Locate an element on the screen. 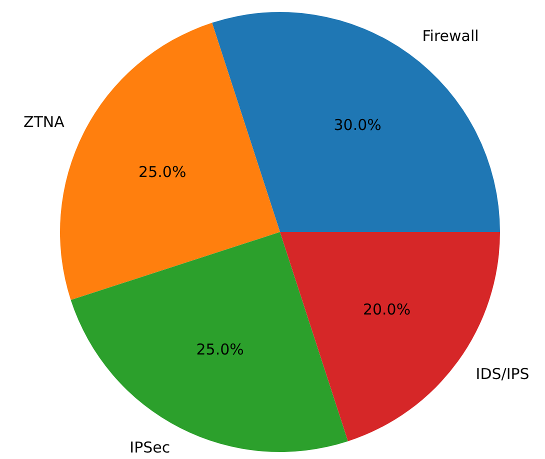 The width and height of the screenshot is (545, 459). data-label: 20.0% is located at coordinates (386, 309).